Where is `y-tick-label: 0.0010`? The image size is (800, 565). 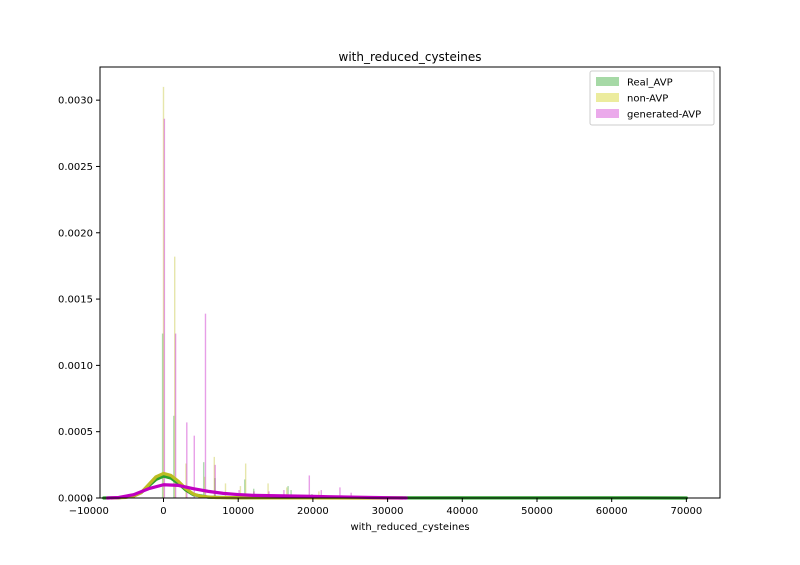 y-tick-label: 0.0010 is located at coordinates (75, 366).